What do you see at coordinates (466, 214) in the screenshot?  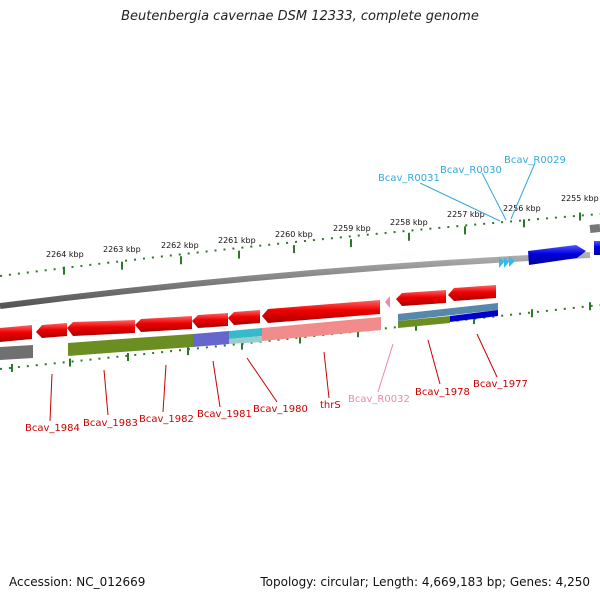 I see `ruler-tick-label: 2257 kbp` at bounding box center [466, 214].